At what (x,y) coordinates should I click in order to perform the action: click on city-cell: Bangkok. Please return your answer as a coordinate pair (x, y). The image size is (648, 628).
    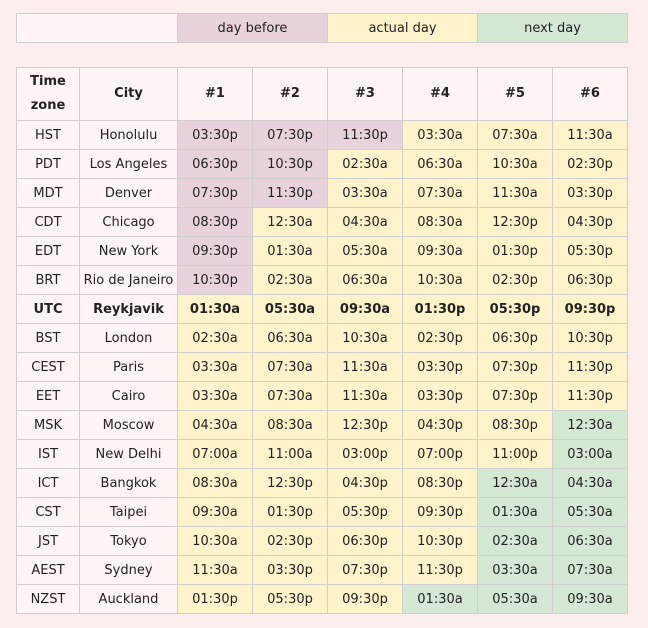
    Looking at the image, I should click on (128, 483).